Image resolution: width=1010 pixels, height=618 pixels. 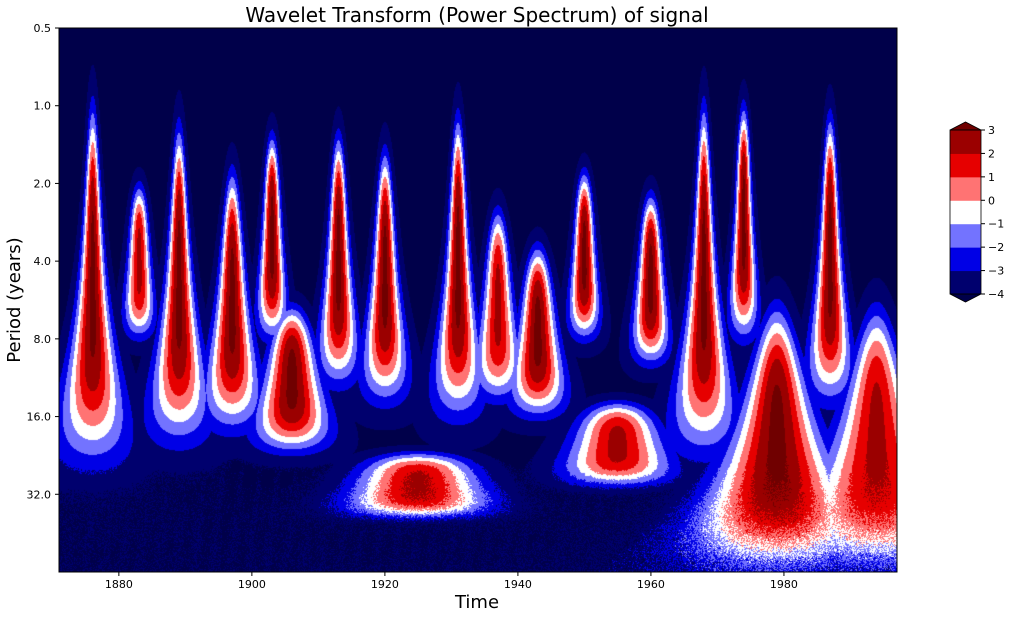 What do you see at coordinates (991, 130) in the screenshot?
I see `colorbar-tick-label: 3` at bounding box center [991, 130].